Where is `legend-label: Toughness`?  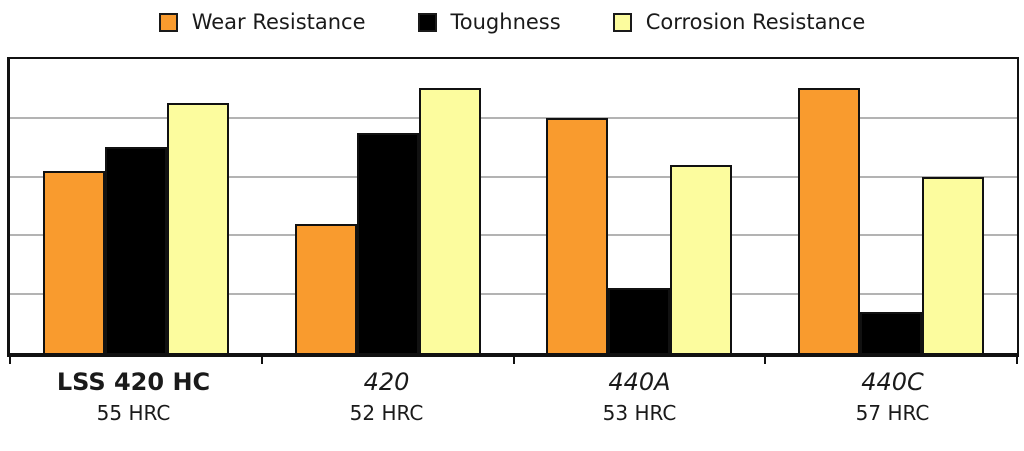 legend-label: Toughness is located at coordinates (505, 22).